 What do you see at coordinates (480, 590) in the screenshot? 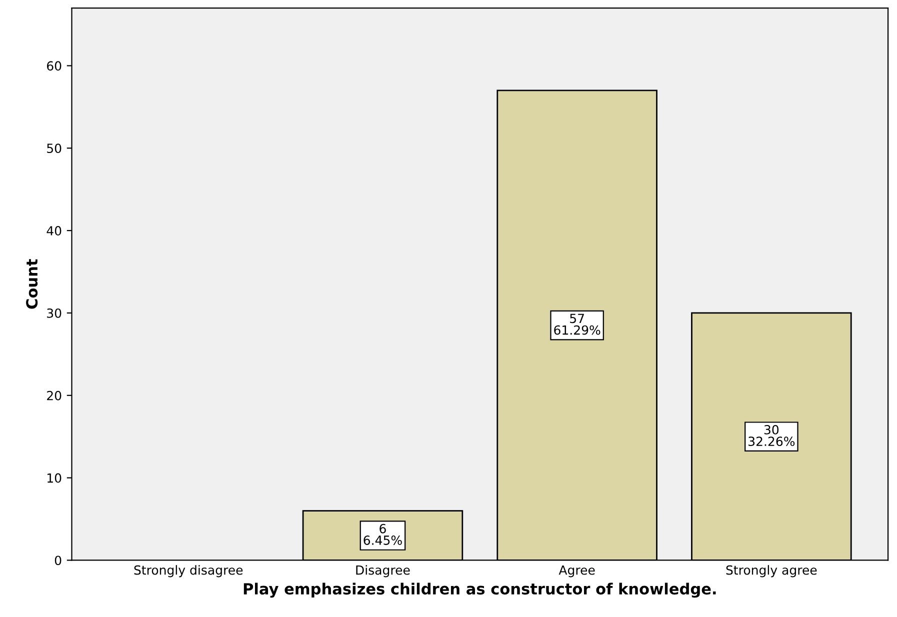
I see `x-axis-title: Play emphasizes children as constructor of knowledge.` at bounding box center [480, 590].